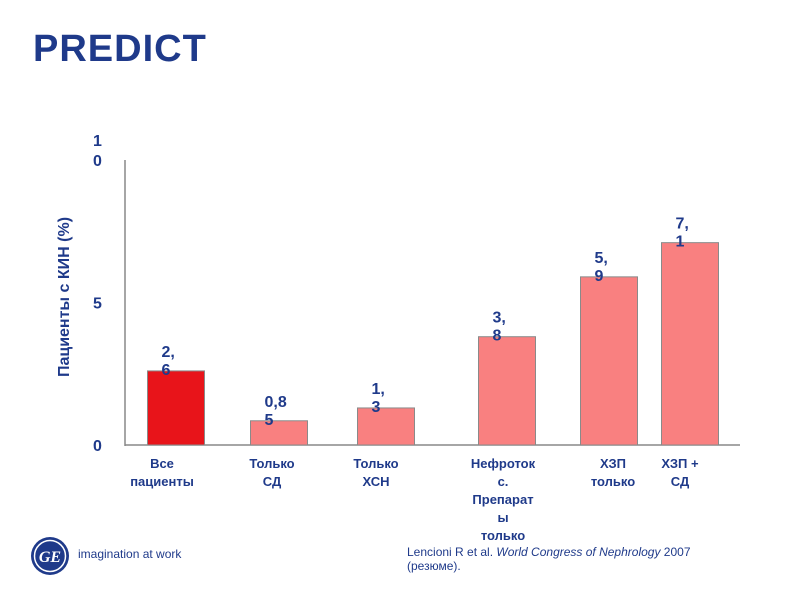 This screenshot has width=800, height=600. Describe the element at coordinates (168, 361) in the screenshot. I see `data-label: 2, 6` at that location.